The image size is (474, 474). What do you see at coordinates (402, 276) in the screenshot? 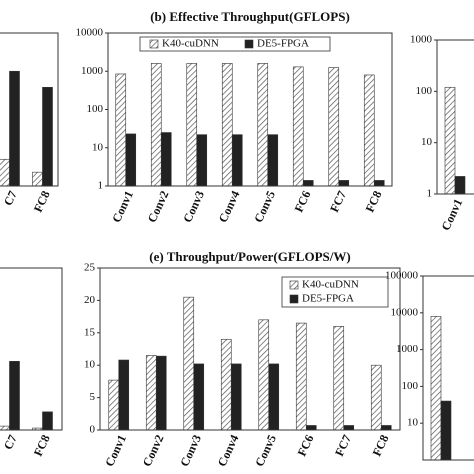
I see `y-tick-label: 100000` at bounding box center [402, 276].